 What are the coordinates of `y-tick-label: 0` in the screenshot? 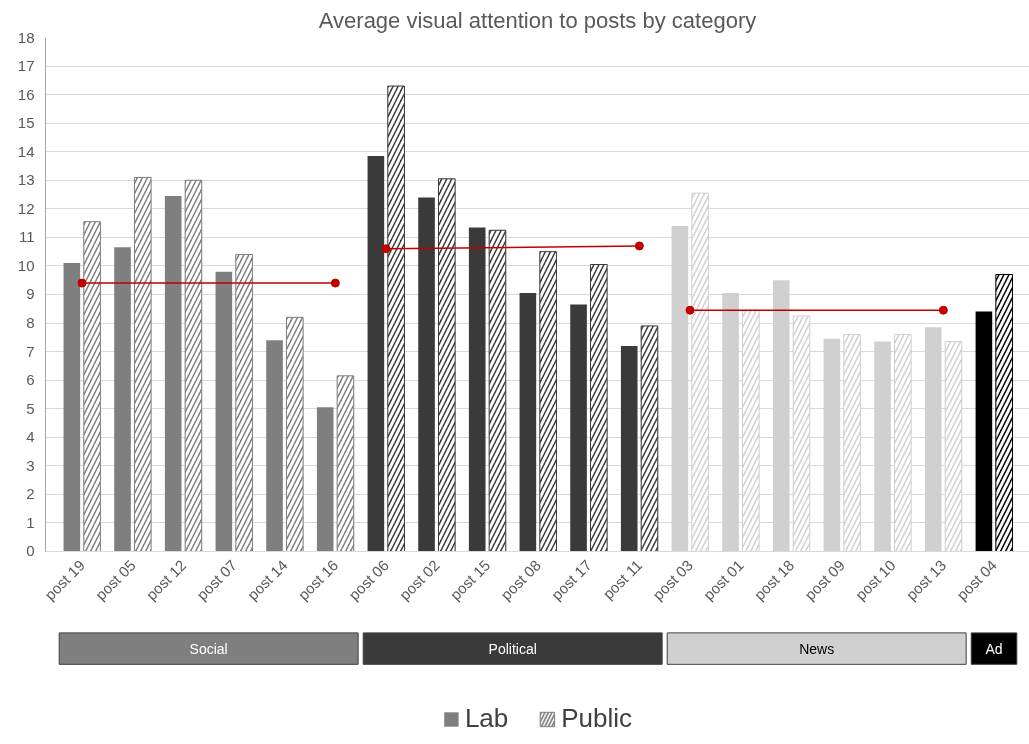 It's located at (30, 551).